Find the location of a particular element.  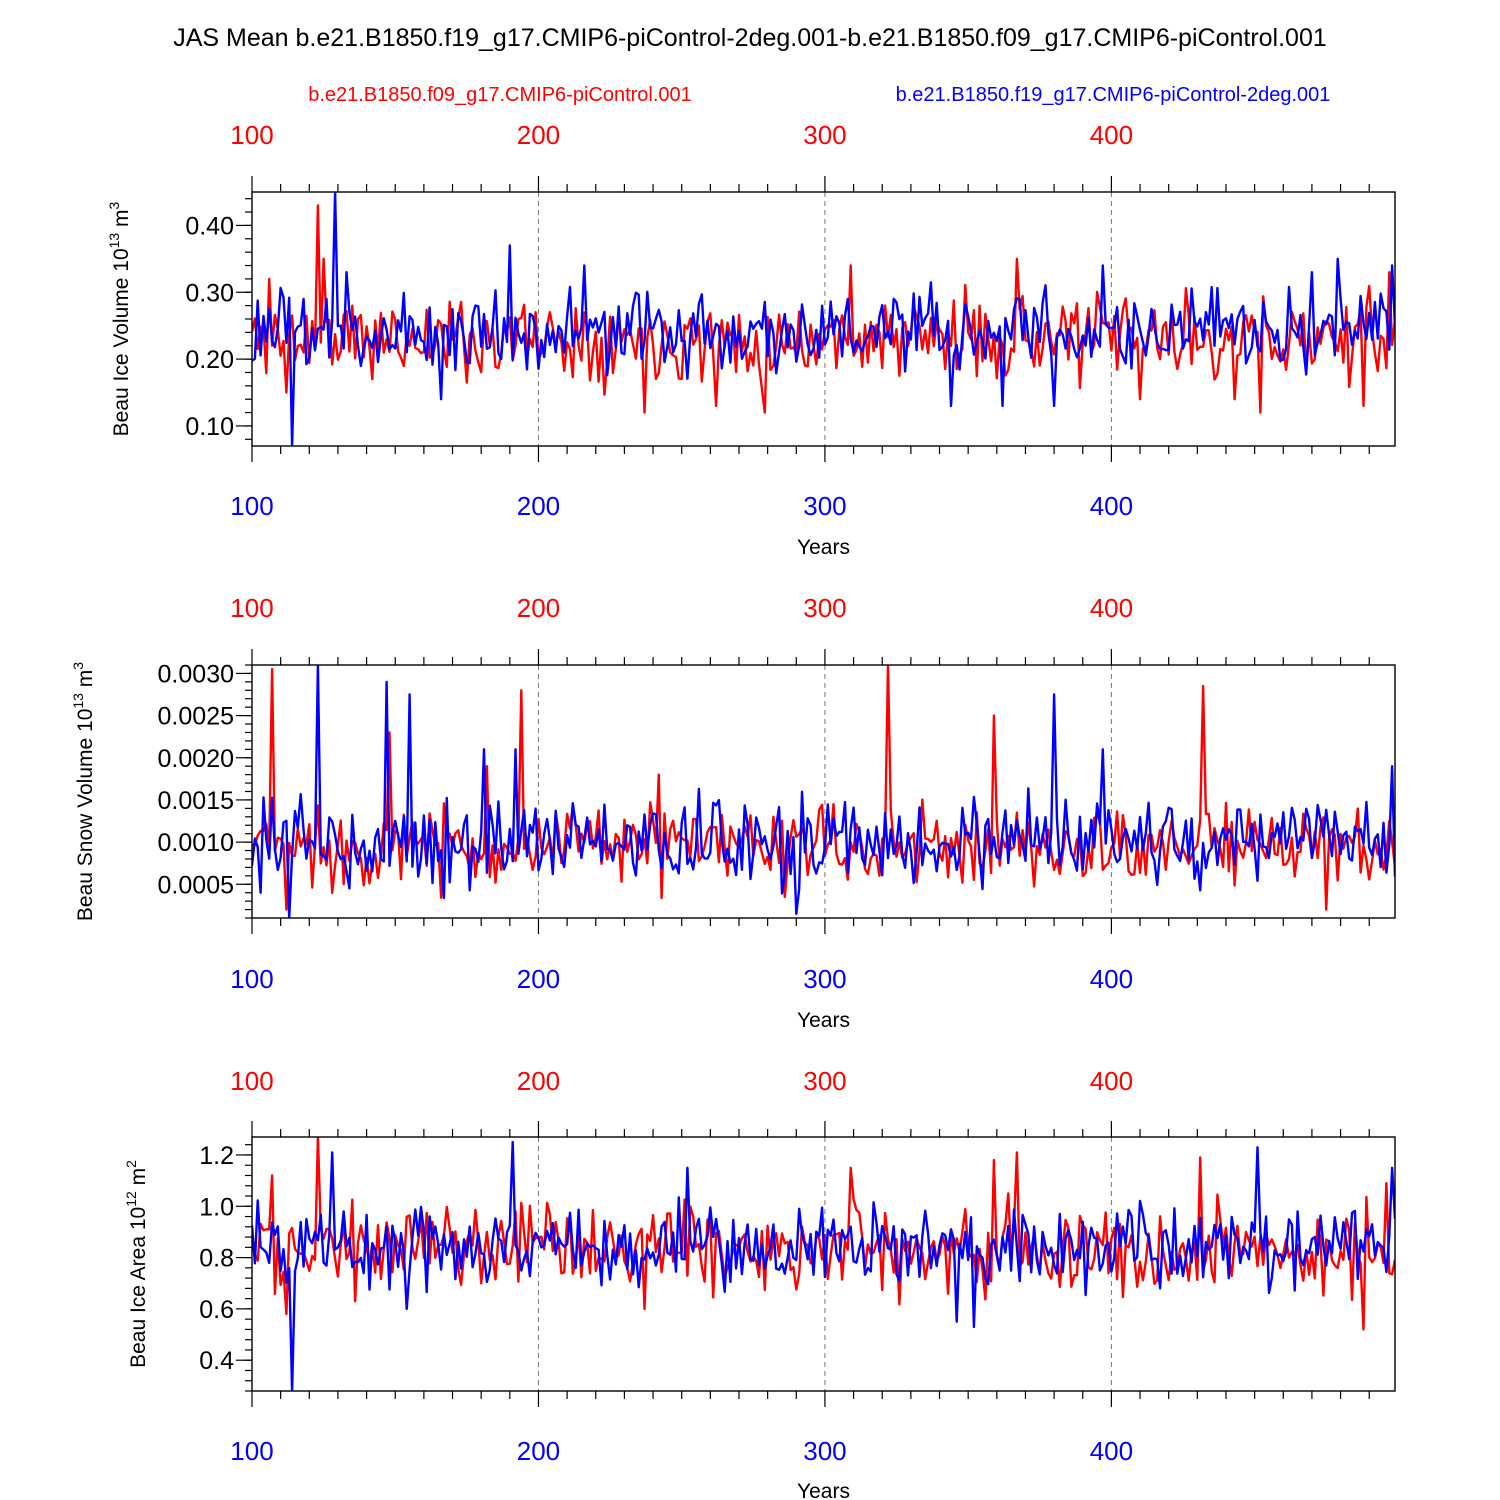

snow-volume-series-red is located at coordinates (823, 788).